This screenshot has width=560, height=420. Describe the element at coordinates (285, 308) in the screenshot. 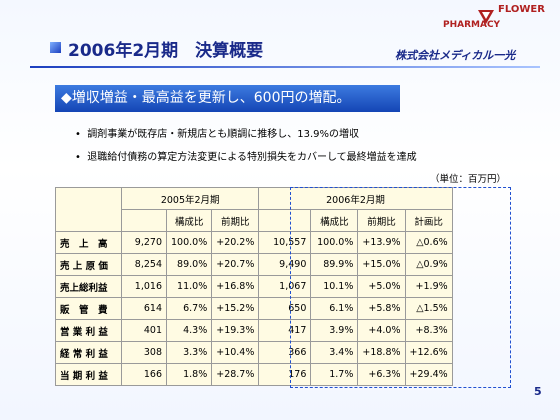

I see `table-cell: 650` at that location.